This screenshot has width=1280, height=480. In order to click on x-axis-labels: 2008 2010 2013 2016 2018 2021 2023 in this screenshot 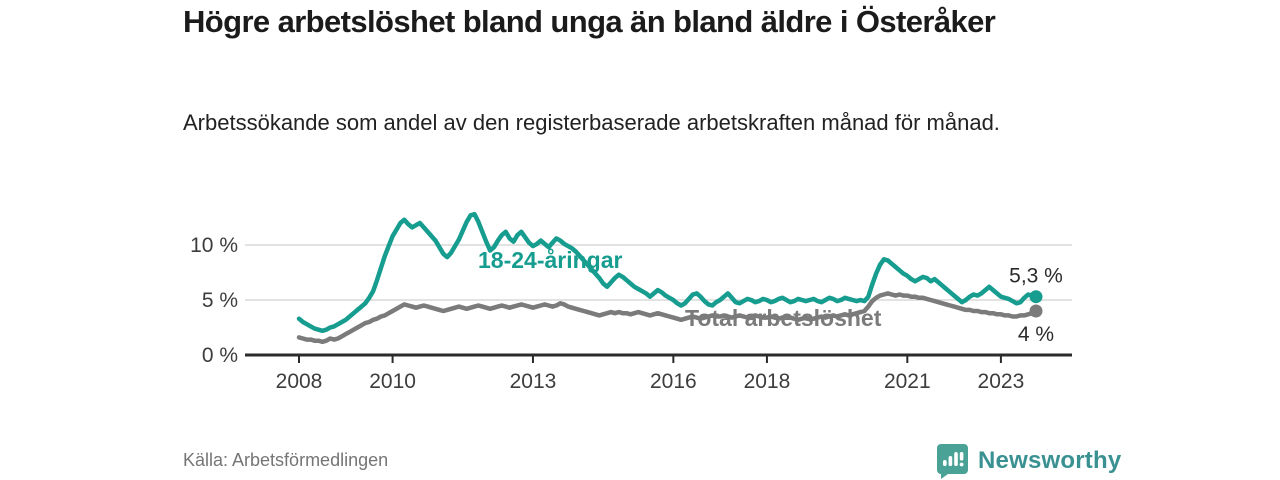, I will do `click(650, 381)`.